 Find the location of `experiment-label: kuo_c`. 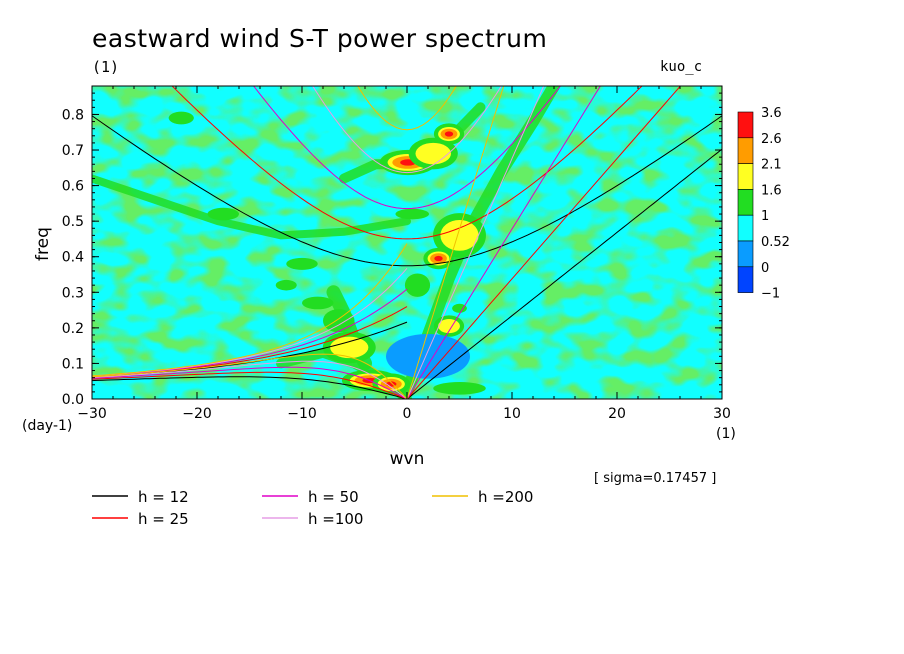

experiment-label: kuo_c is located at coordinates (681, 67).